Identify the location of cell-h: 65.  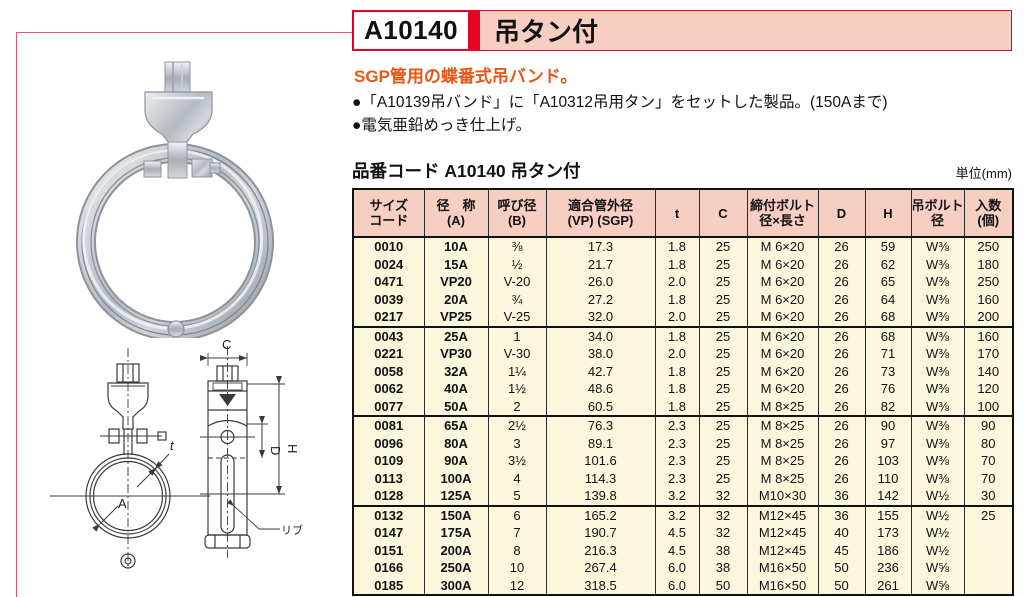
(888, 282).